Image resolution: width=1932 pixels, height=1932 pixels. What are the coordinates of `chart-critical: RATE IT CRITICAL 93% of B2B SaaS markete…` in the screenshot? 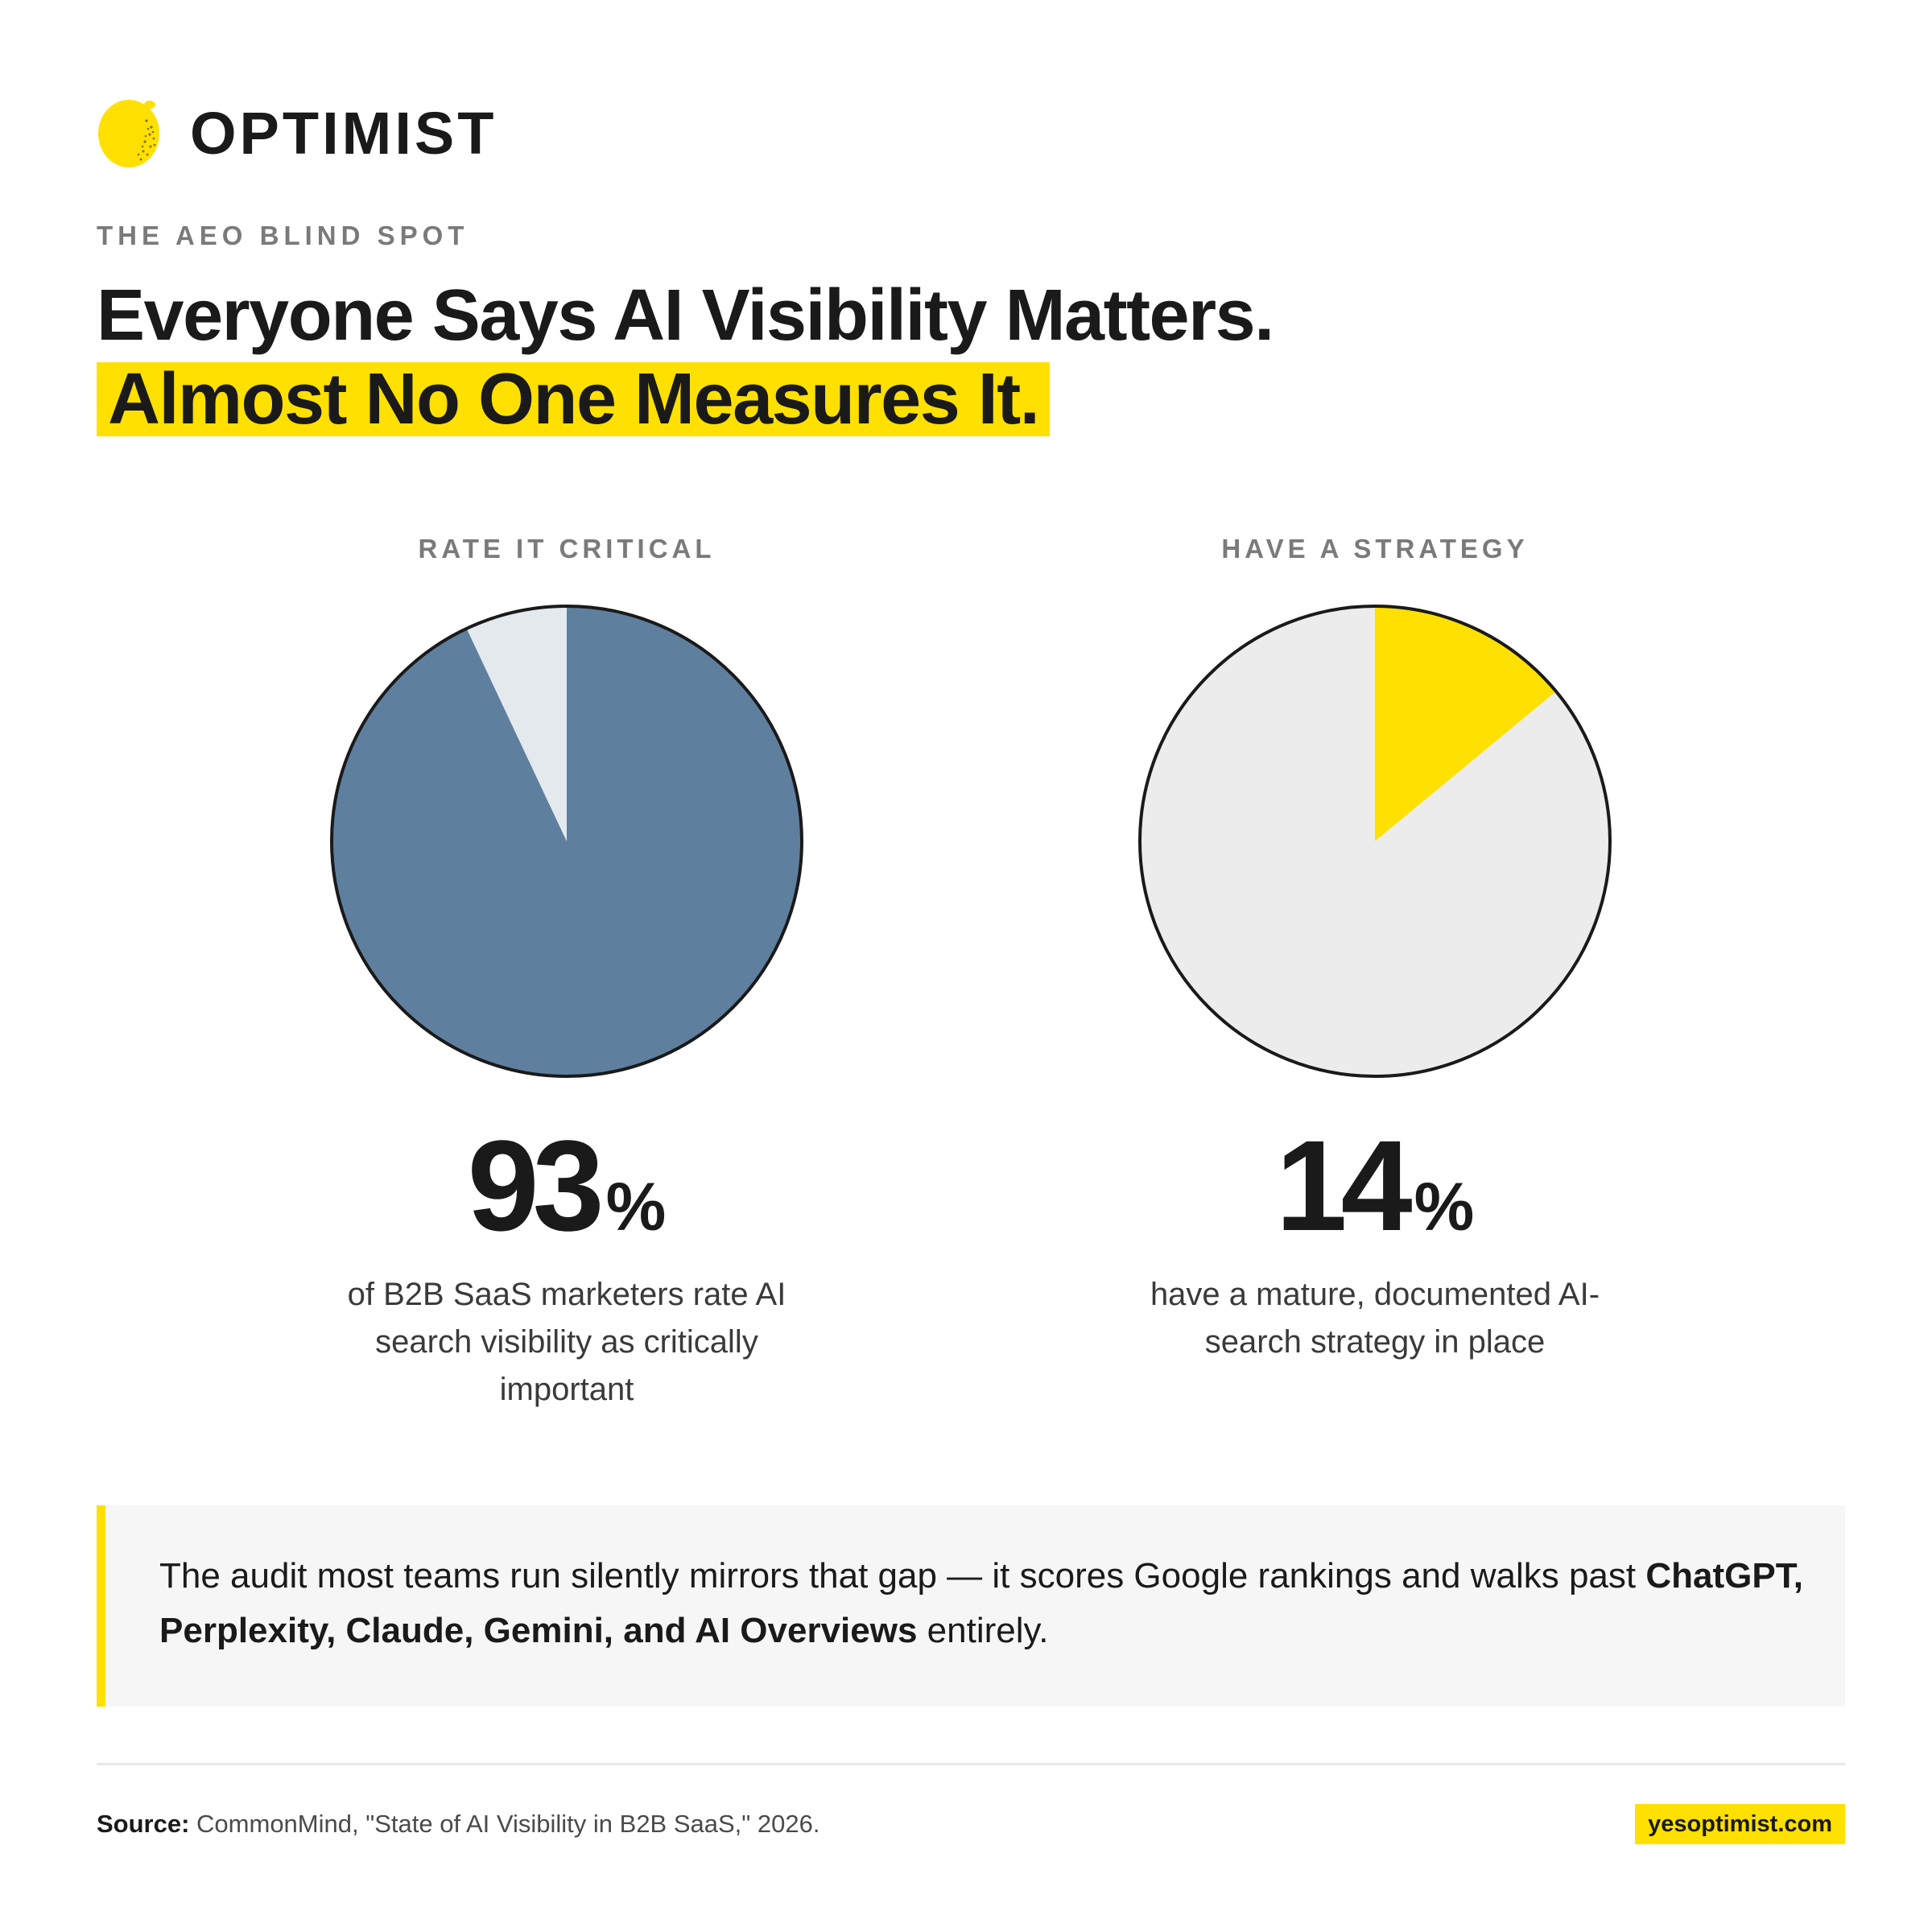 It's located at (567, 973).